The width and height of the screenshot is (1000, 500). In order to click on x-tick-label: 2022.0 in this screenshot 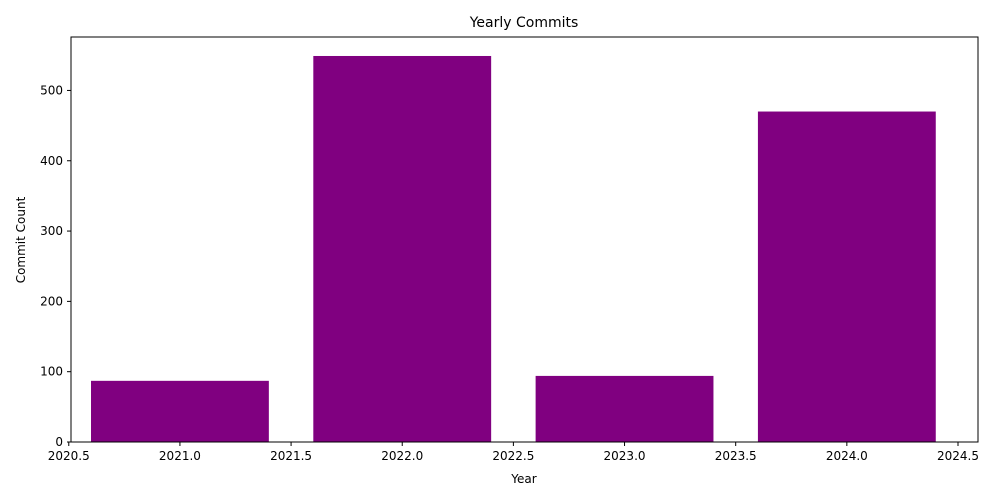, I will do `click(402, 456)`.